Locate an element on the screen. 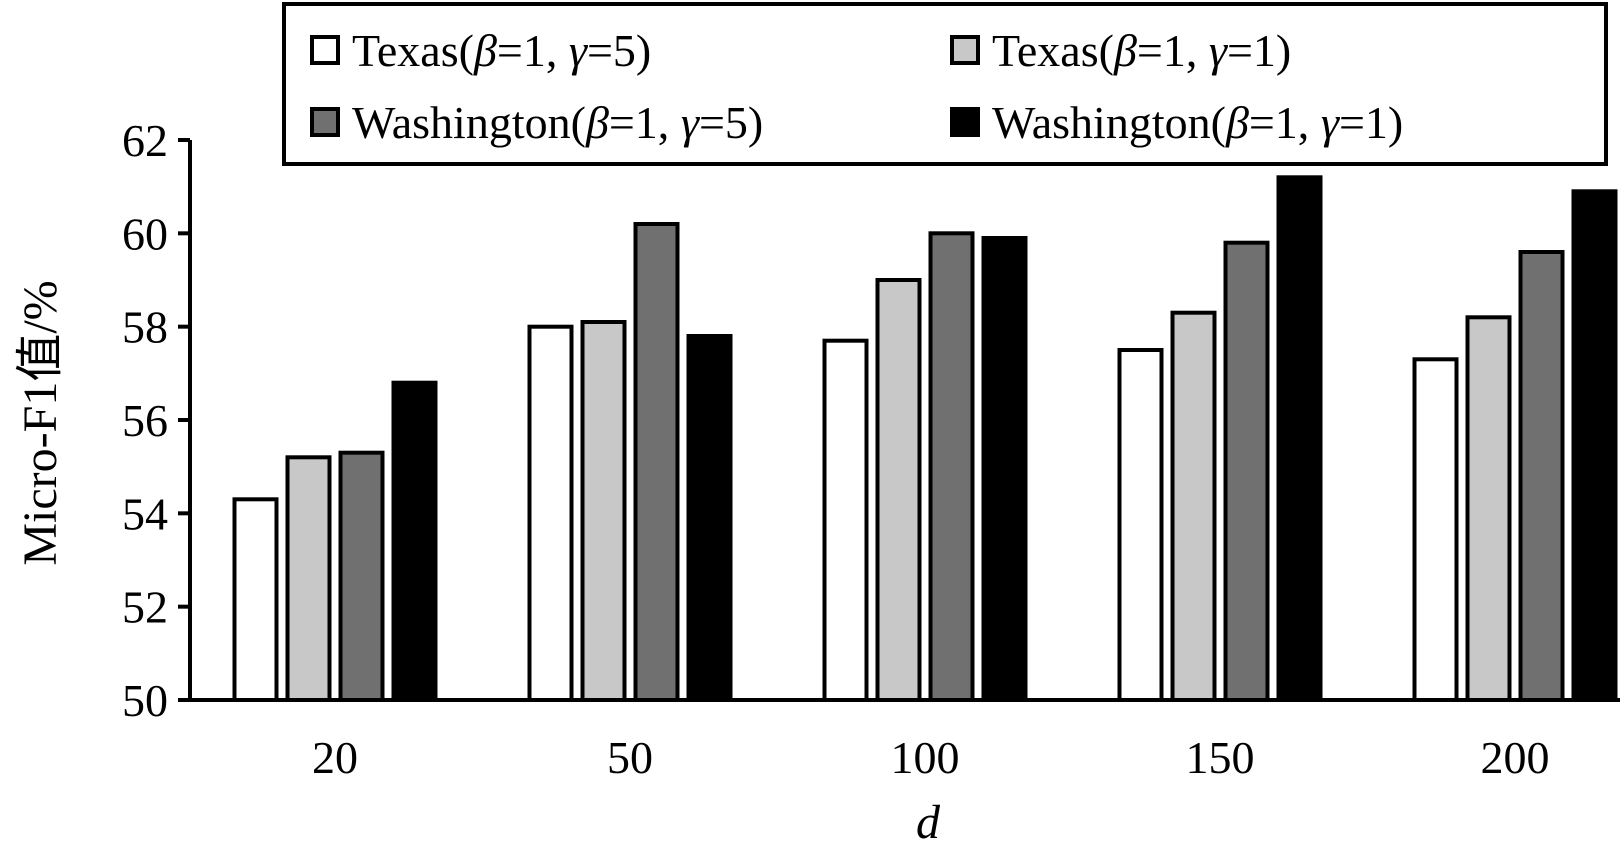  x-axis-title: d is located at coordinates (928, 822).